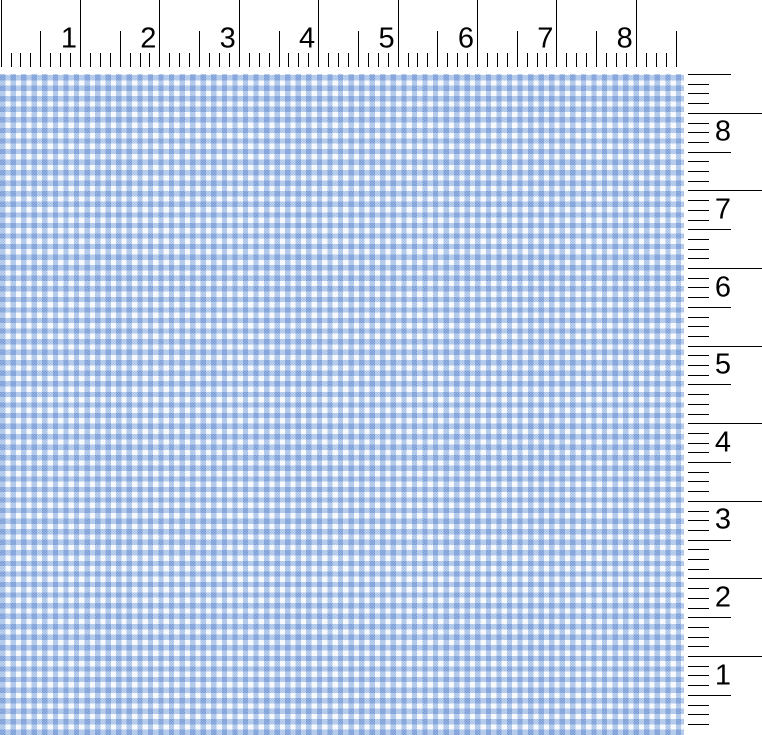 The width and height of the screenshot is (762, 735). I want to click on ruler-label: 5, so click(386, 38).